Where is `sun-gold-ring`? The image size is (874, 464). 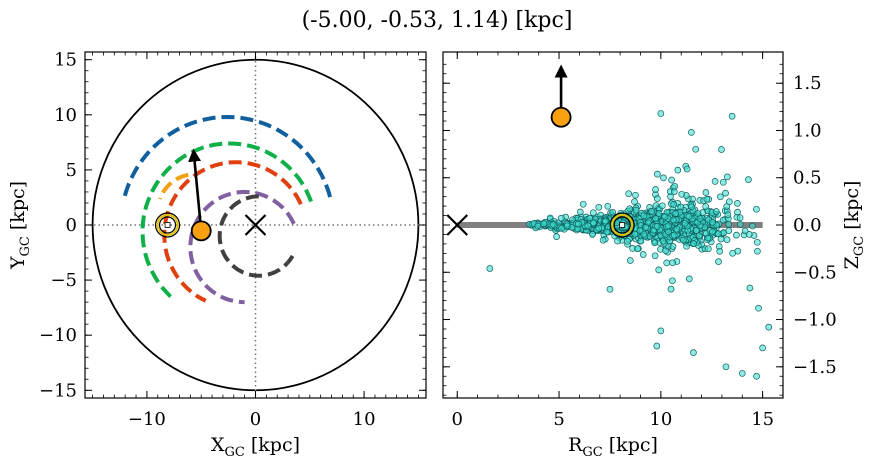 sun-gold-ring is located at coordinates (167, 225).